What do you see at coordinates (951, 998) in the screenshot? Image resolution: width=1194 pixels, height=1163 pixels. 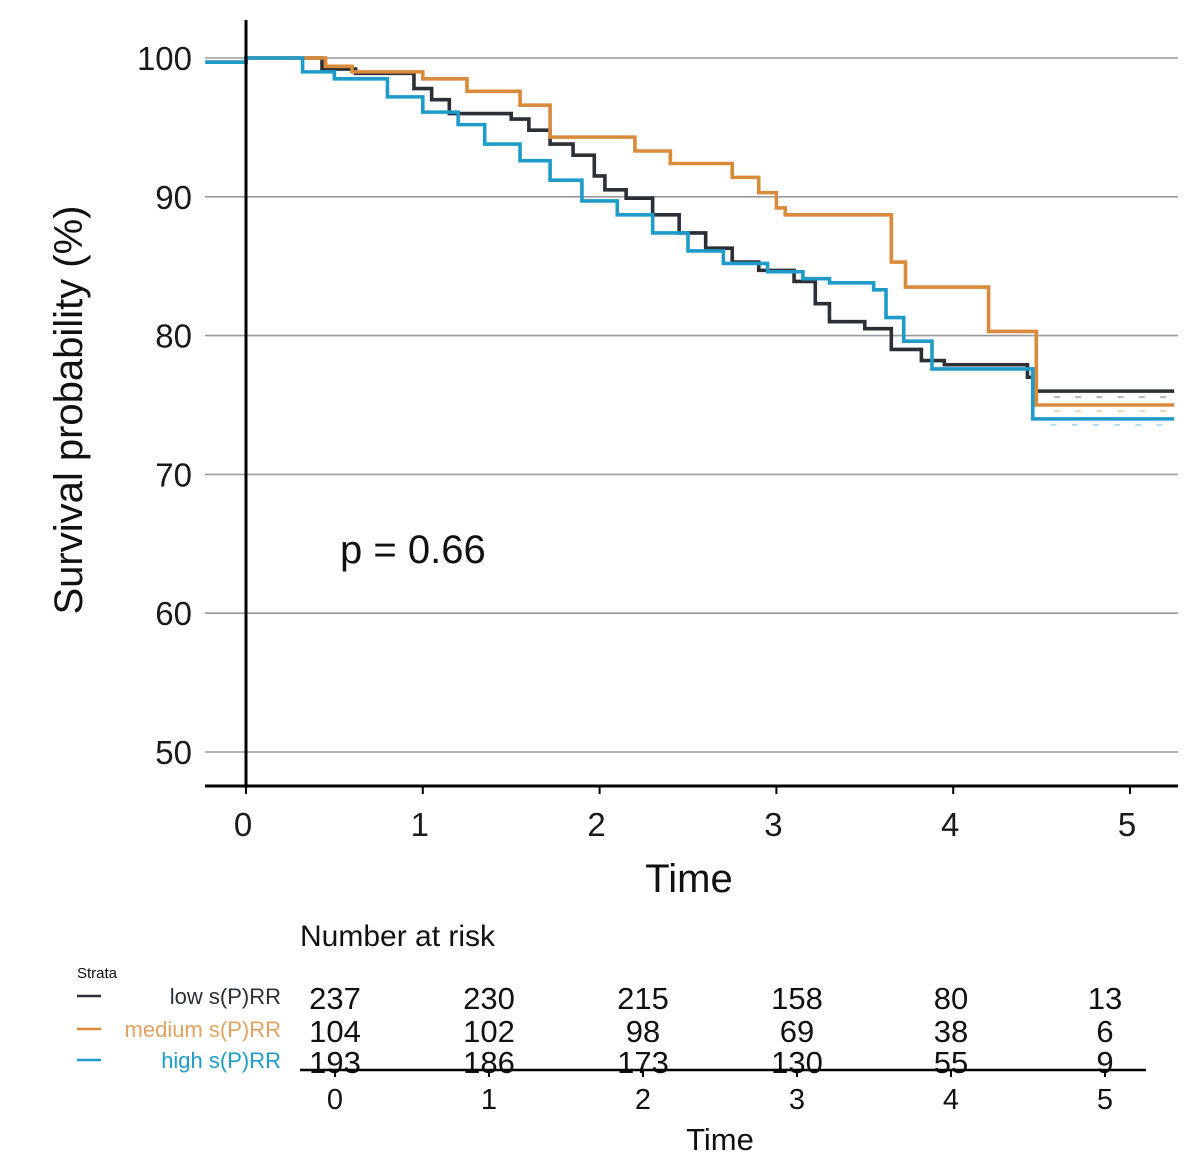 I see `risk-count: 80` at bounding box center [951, 998].